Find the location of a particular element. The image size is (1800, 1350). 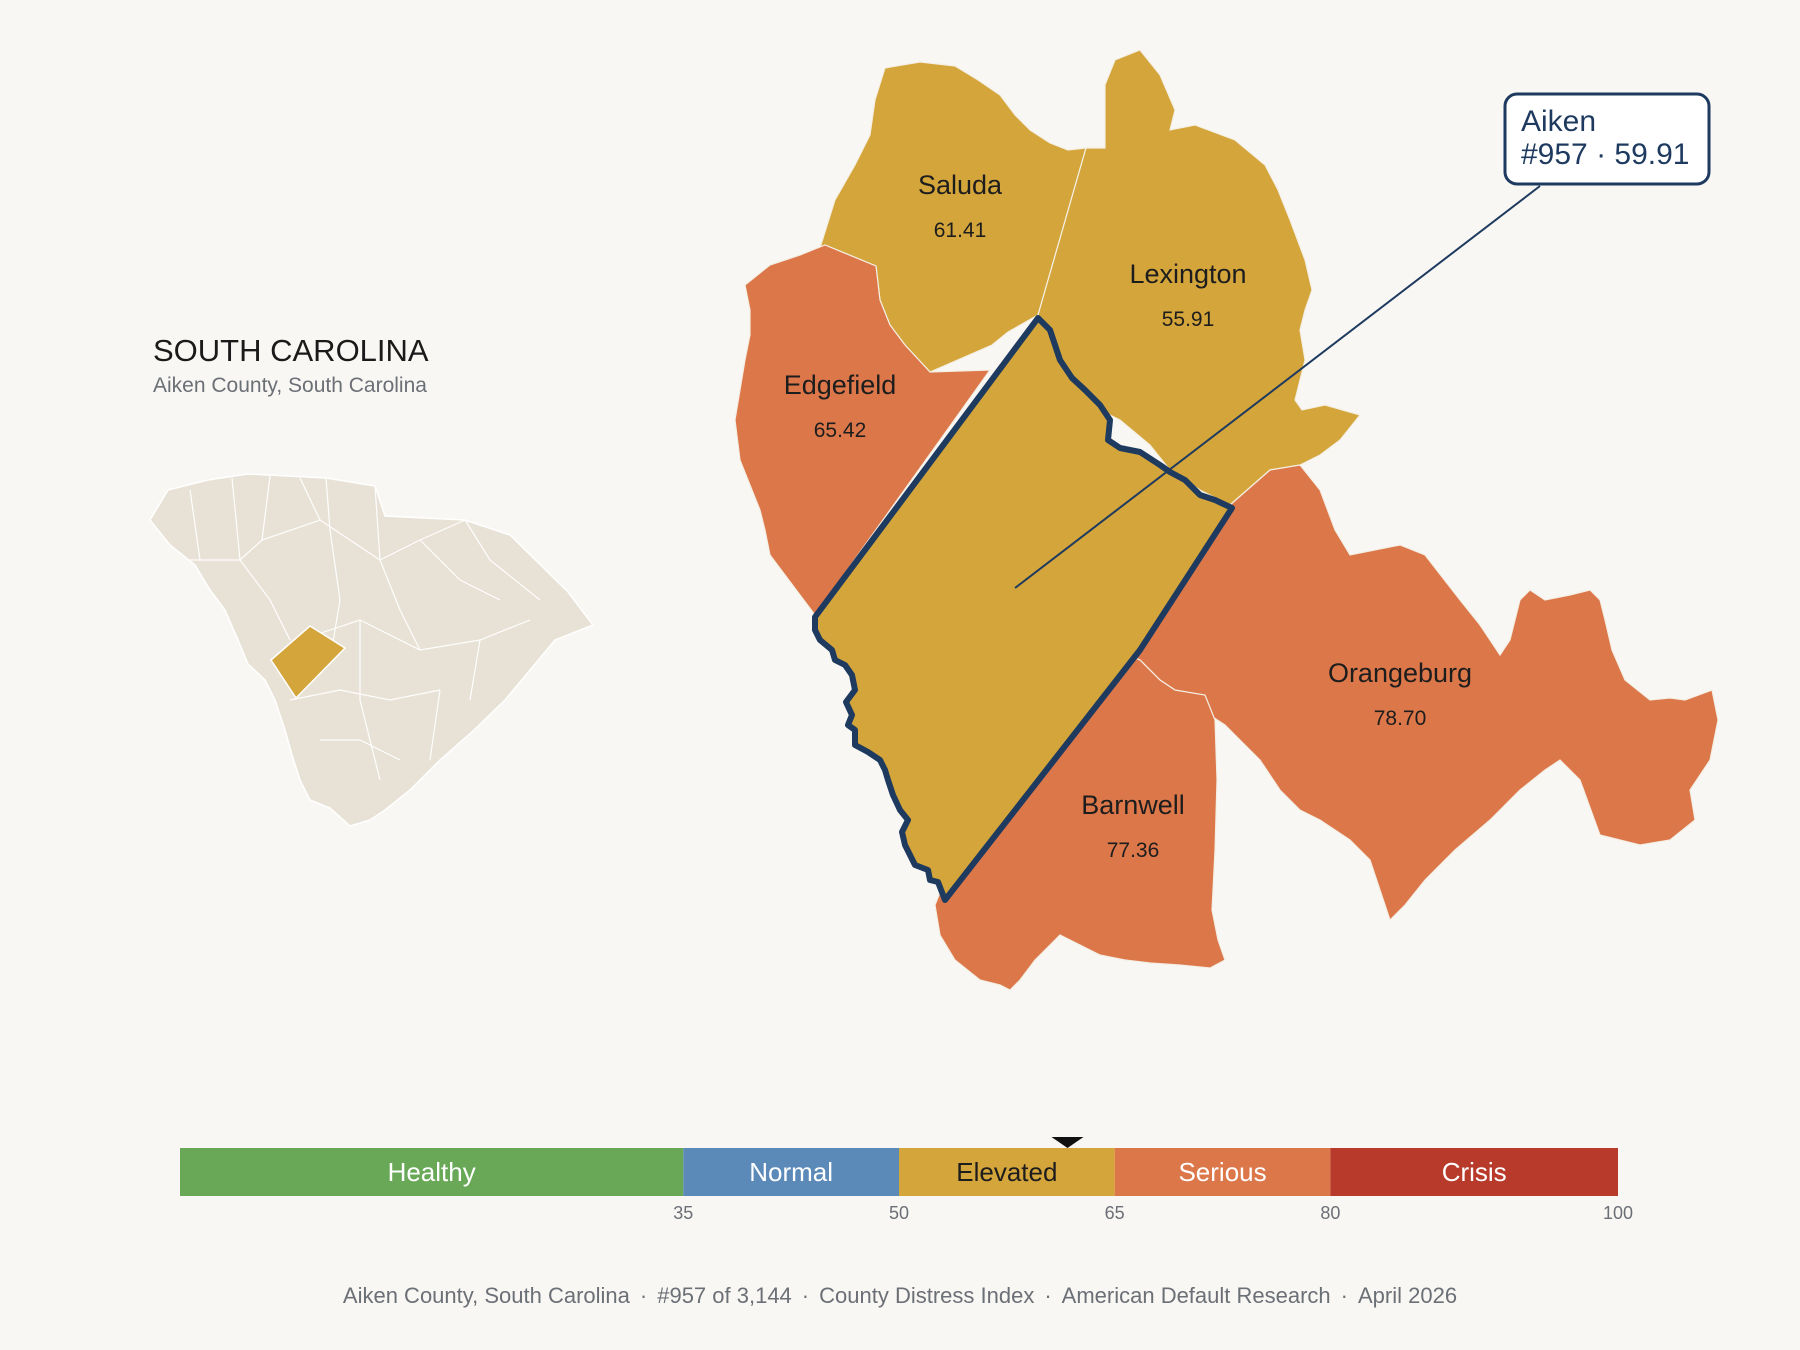

footer-source: American Default Research is located at coordinates (1196, 1295).